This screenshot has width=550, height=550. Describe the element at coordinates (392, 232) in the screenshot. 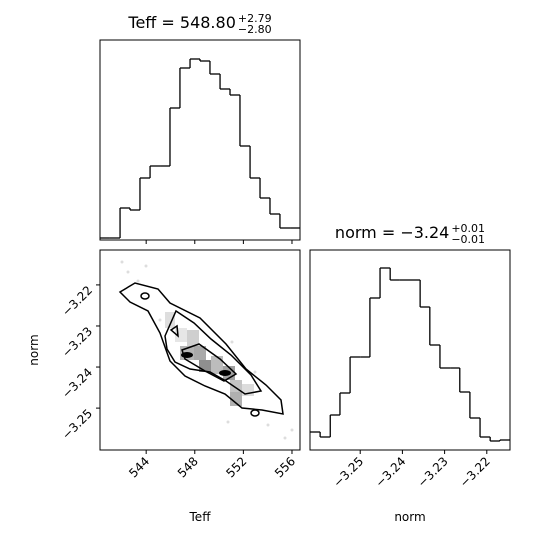

I see `panel-title: norm = −3.24` at that location.